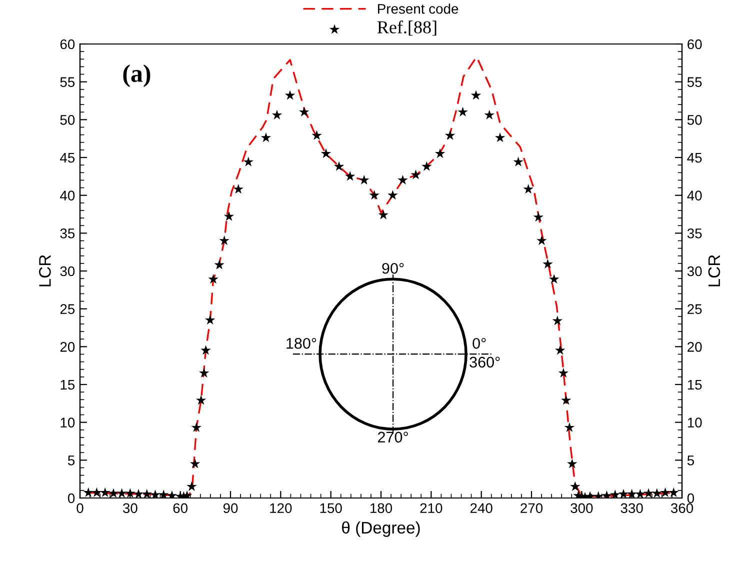 This screenshot has height=582, width=755. What do you see at coordinates (67, 157) in the screenshot?
I see `y-tick-label: 45` at bounding box center [67, 157].